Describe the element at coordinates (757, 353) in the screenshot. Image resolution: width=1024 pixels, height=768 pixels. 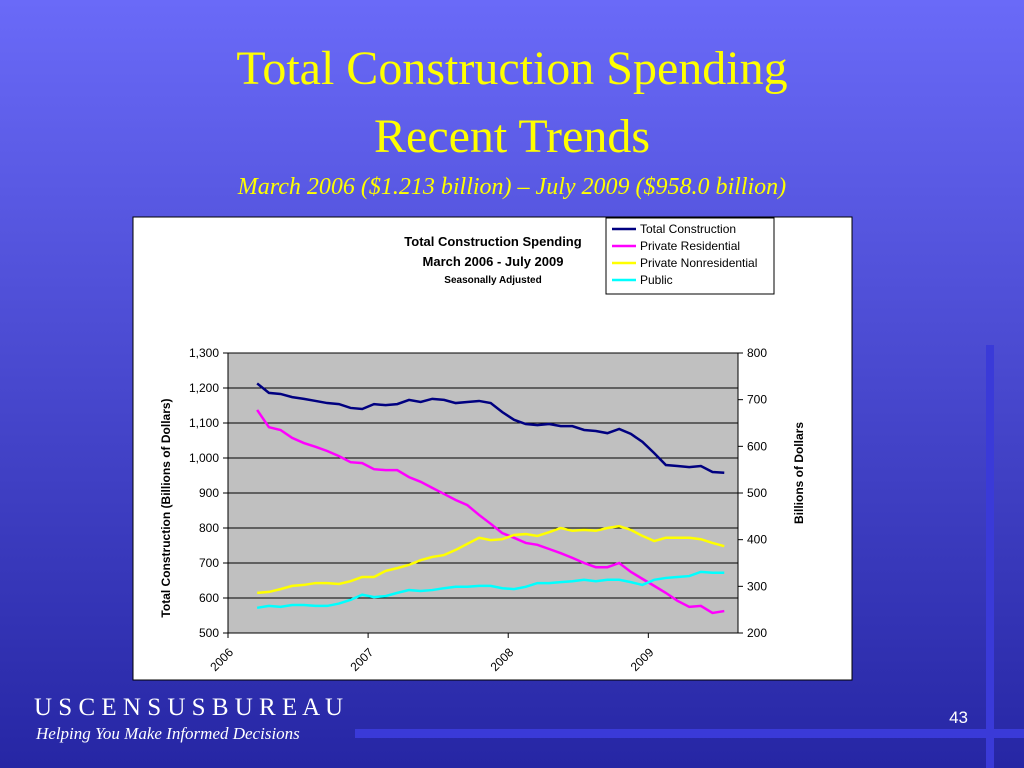
I see `y2-tick-label: 800` at that location.